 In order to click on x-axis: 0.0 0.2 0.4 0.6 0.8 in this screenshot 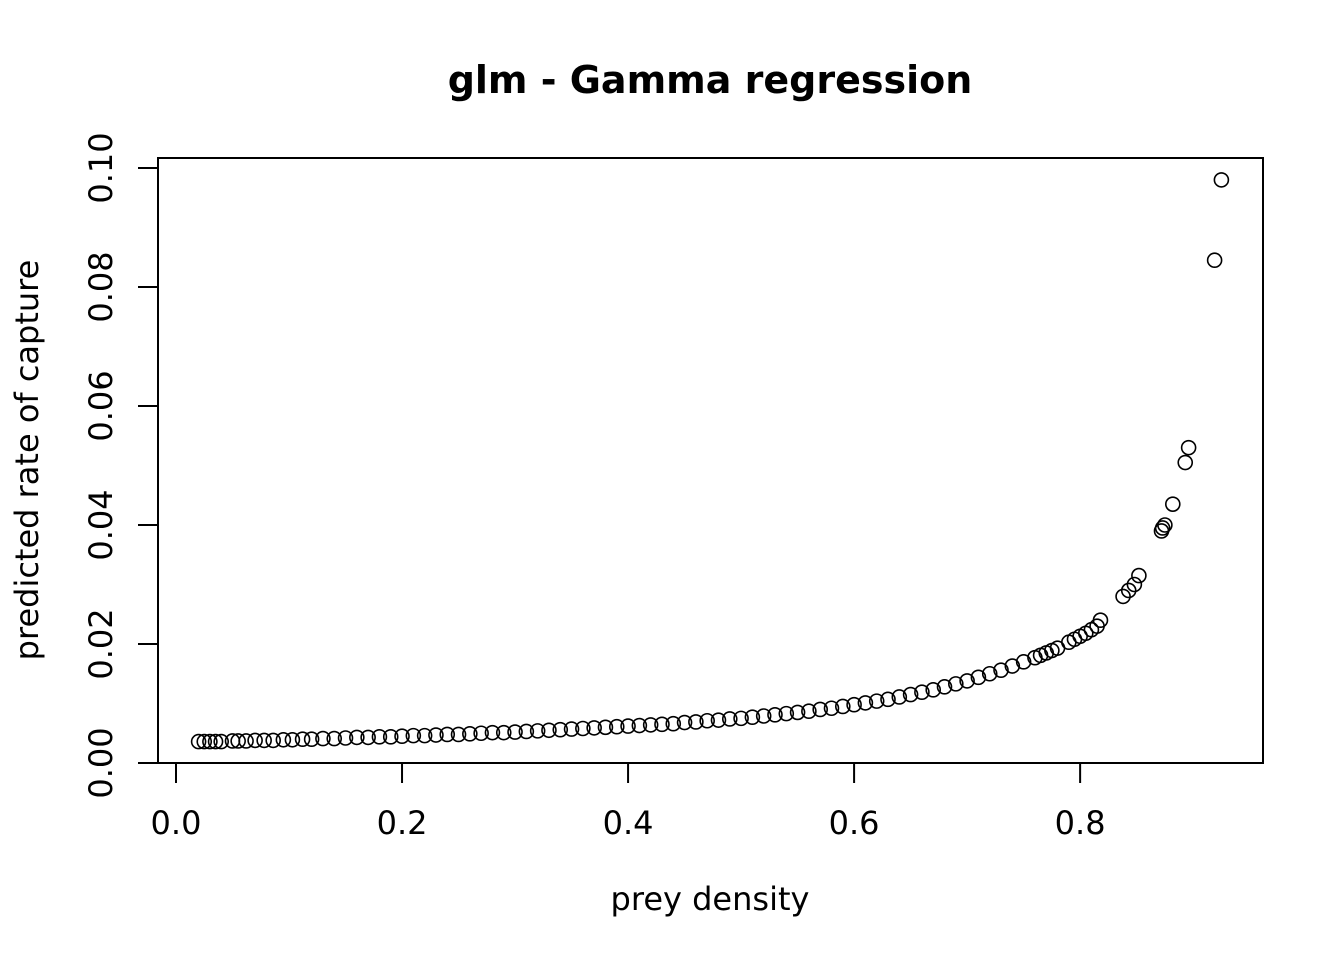, I will do `click(628, 802)`.